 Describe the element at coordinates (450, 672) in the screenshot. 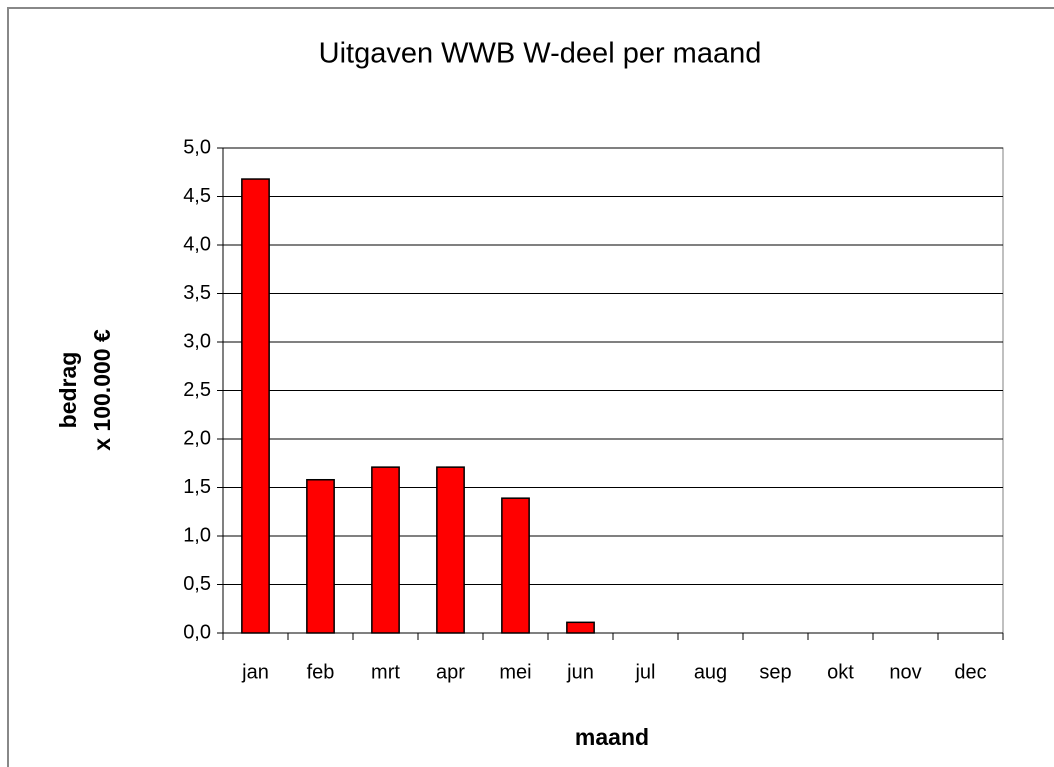

I see `x-tick-label: apr` at that location.